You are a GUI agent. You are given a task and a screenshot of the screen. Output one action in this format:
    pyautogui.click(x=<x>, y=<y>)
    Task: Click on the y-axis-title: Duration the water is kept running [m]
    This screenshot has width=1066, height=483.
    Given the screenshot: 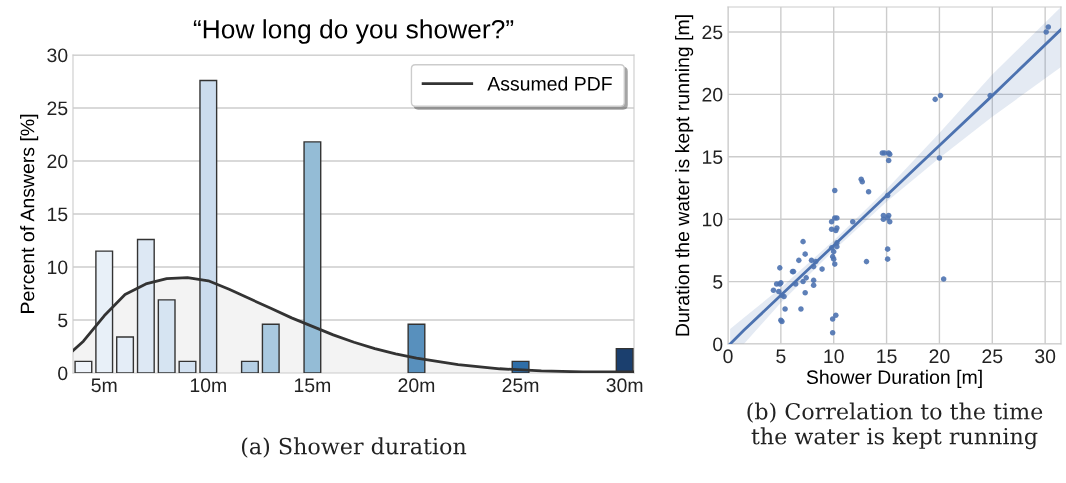 What is the action you would take?
    pyautogui.click(x=684, y=175)
    